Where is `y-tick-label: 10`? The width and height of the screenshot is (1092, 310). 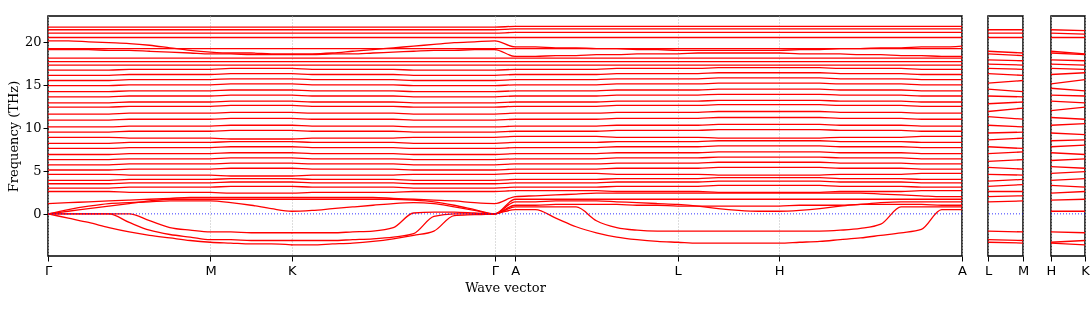 y-tick-label: 10 is located at coordinates (33, 128).